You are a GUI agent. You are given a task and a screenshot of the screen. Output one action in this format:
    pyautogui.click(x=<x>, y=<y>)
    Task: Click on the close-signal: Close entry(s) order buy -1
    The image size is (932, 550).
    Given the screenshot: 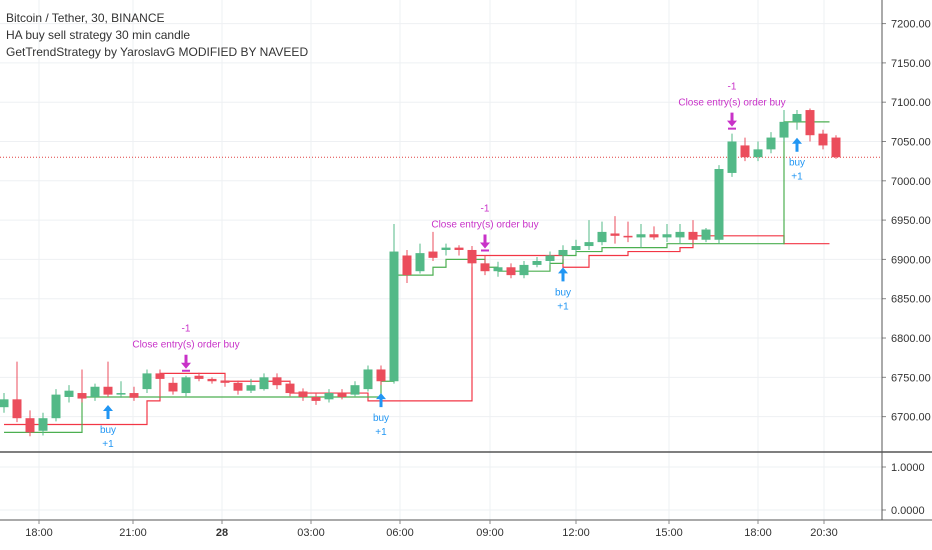 What is the action you would take?
    pyautogui.click(x=732, y=106)
    